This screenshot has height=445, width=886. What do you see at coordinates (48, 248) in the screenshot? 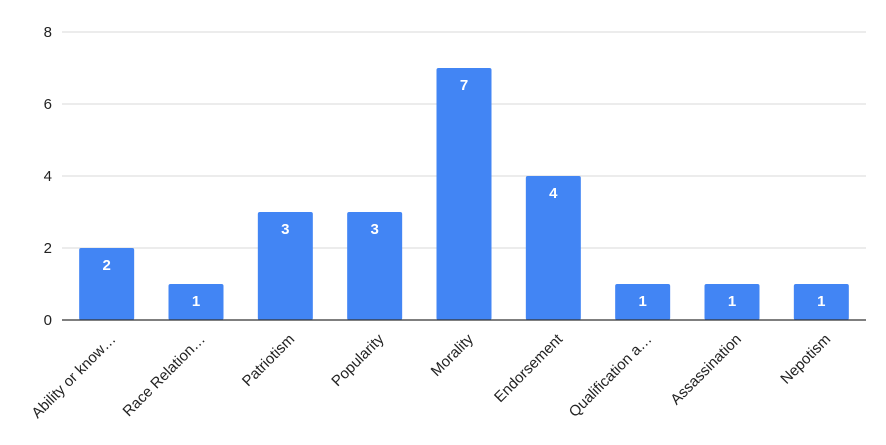
I see `y-tick-label: 2` at bounding box center [48, 248].